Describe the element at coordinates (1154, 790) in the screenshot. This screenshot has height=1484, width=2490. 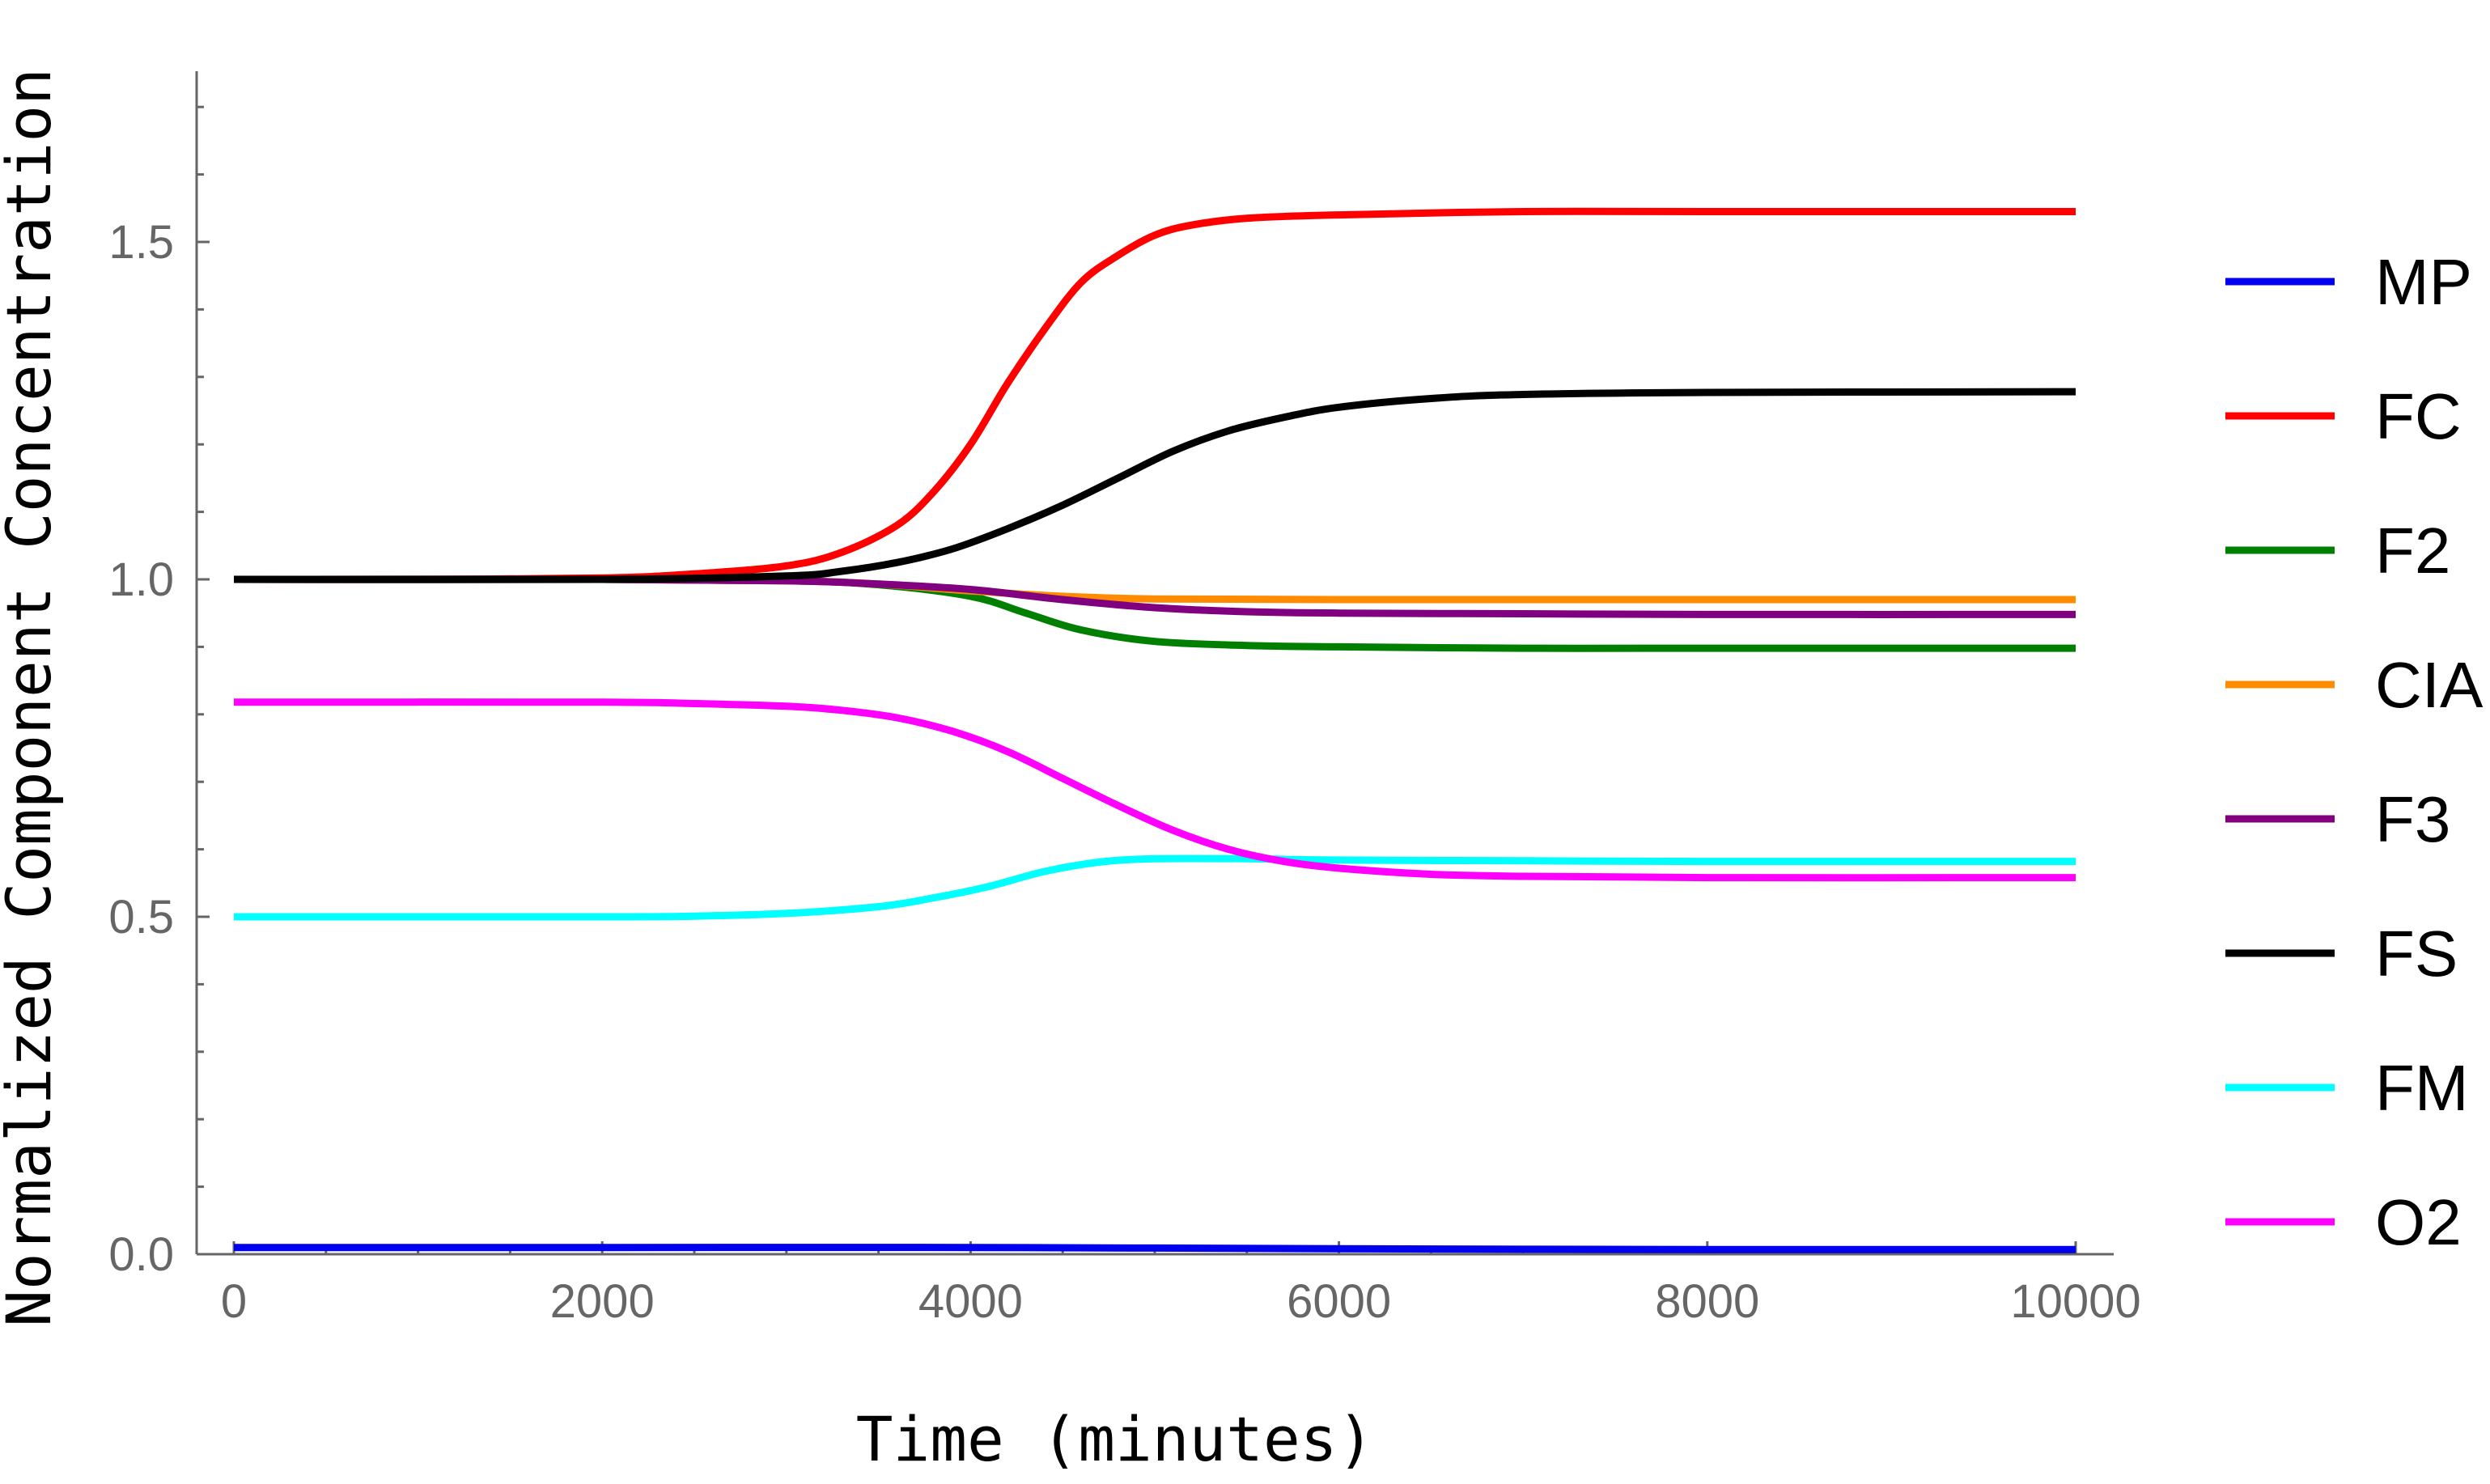
I see `series-line-o2` at that location.